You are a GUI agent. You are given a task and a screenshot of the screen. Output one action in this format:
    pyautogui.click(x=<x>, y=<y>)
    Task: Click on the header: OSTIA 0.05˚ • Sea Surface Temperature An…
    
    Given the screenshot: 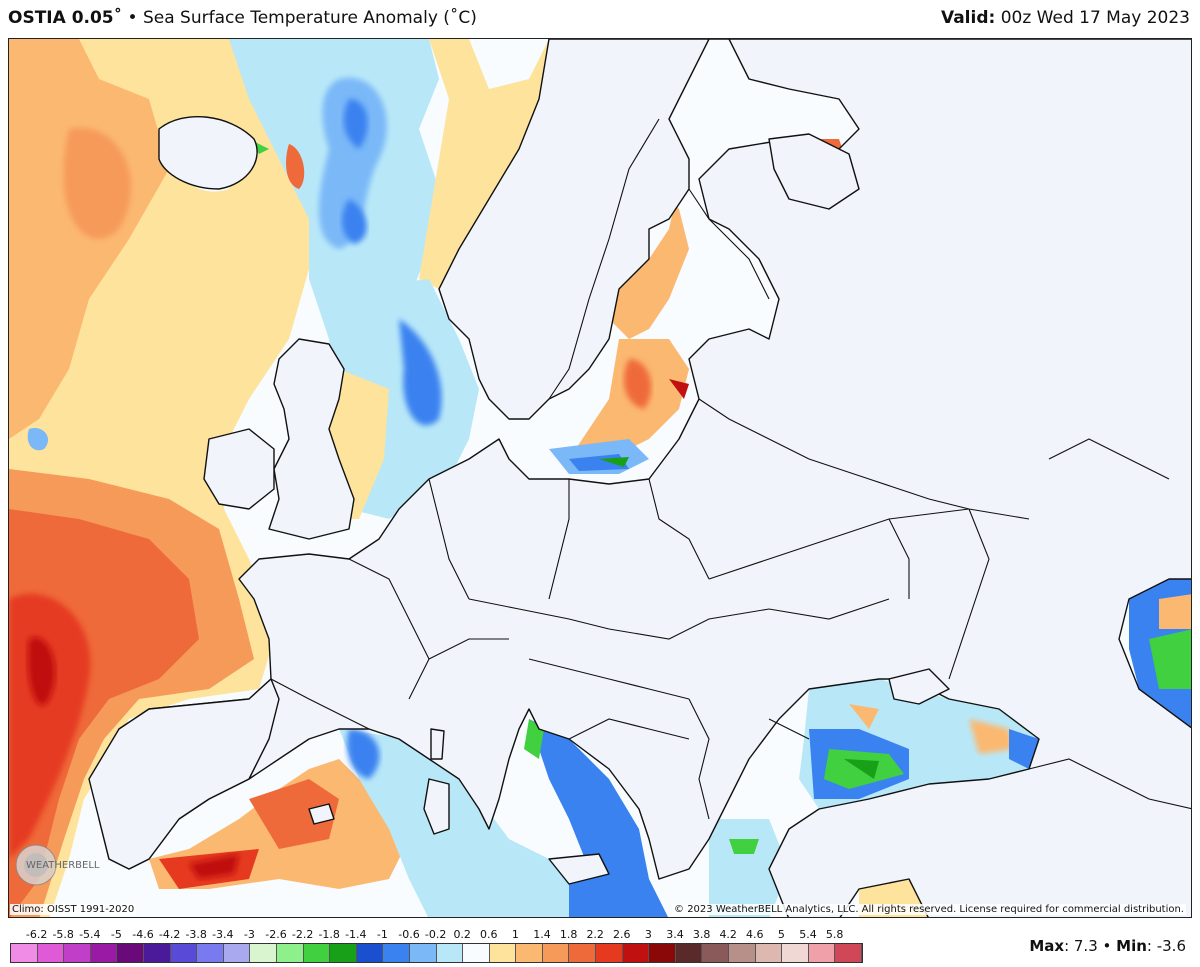 What is the action you would take?
    pyautogui.click(x=600, y=18)
    